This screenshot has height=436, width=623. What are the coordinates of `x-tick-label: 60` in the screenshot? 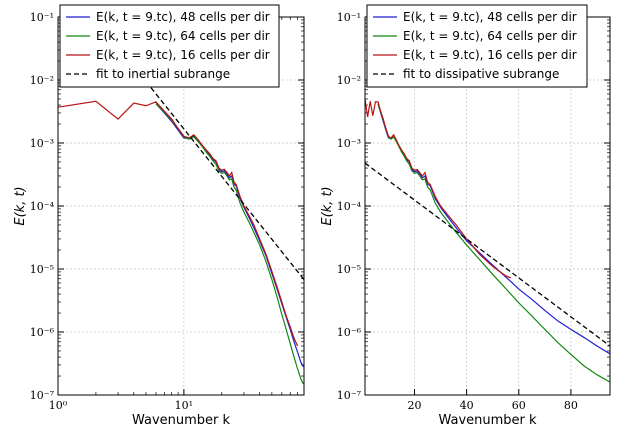 It's located at (519, 405).